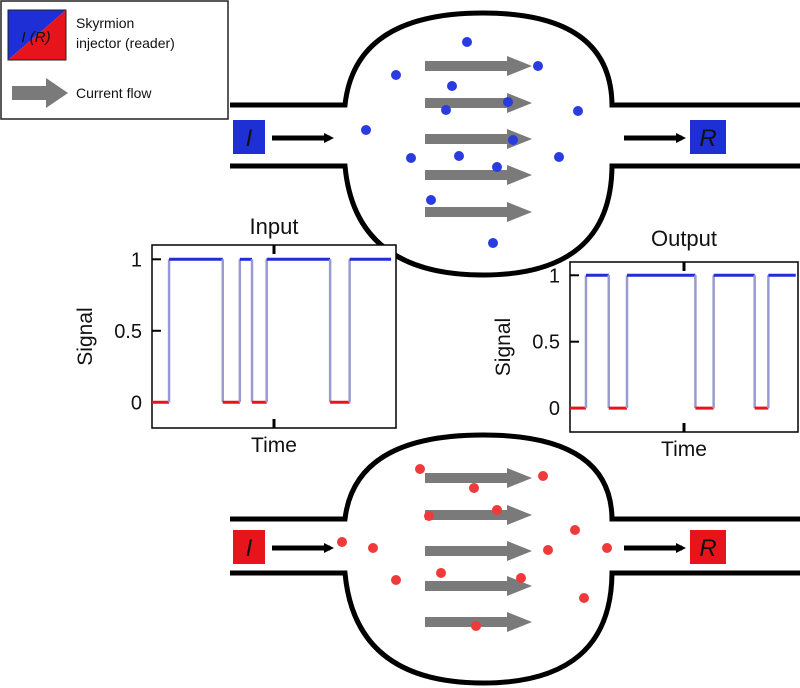  Describe the element at coordinates (503, 347) in the screenshot. I see `output-ylabel: Signal` at that location.